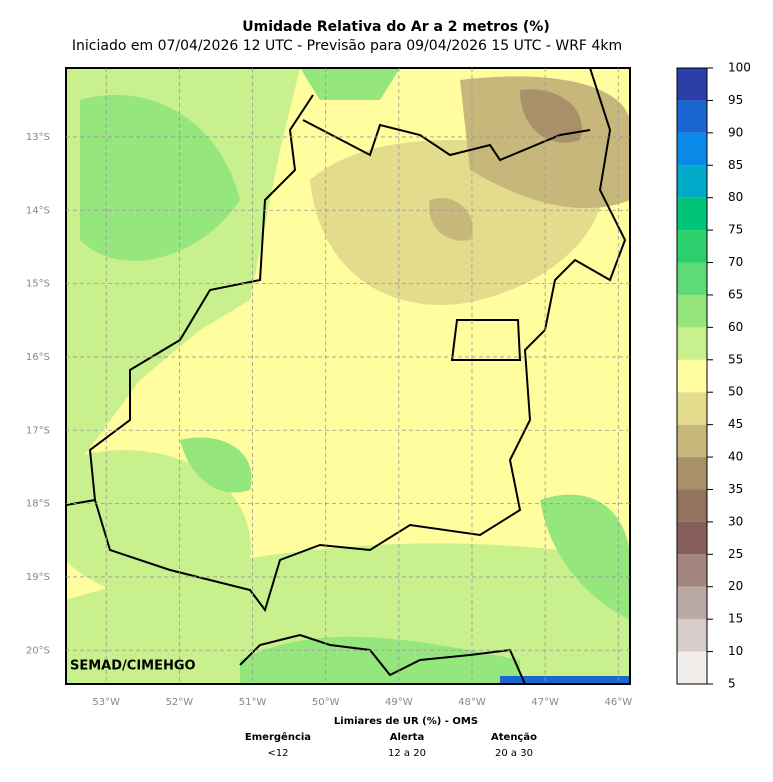 This screenshot has width=773, height=782. What do you see at coordinates (407, 753) in the screenshot?
I see `threshold-range: 12 a 20` at bounding box center [407, 753].